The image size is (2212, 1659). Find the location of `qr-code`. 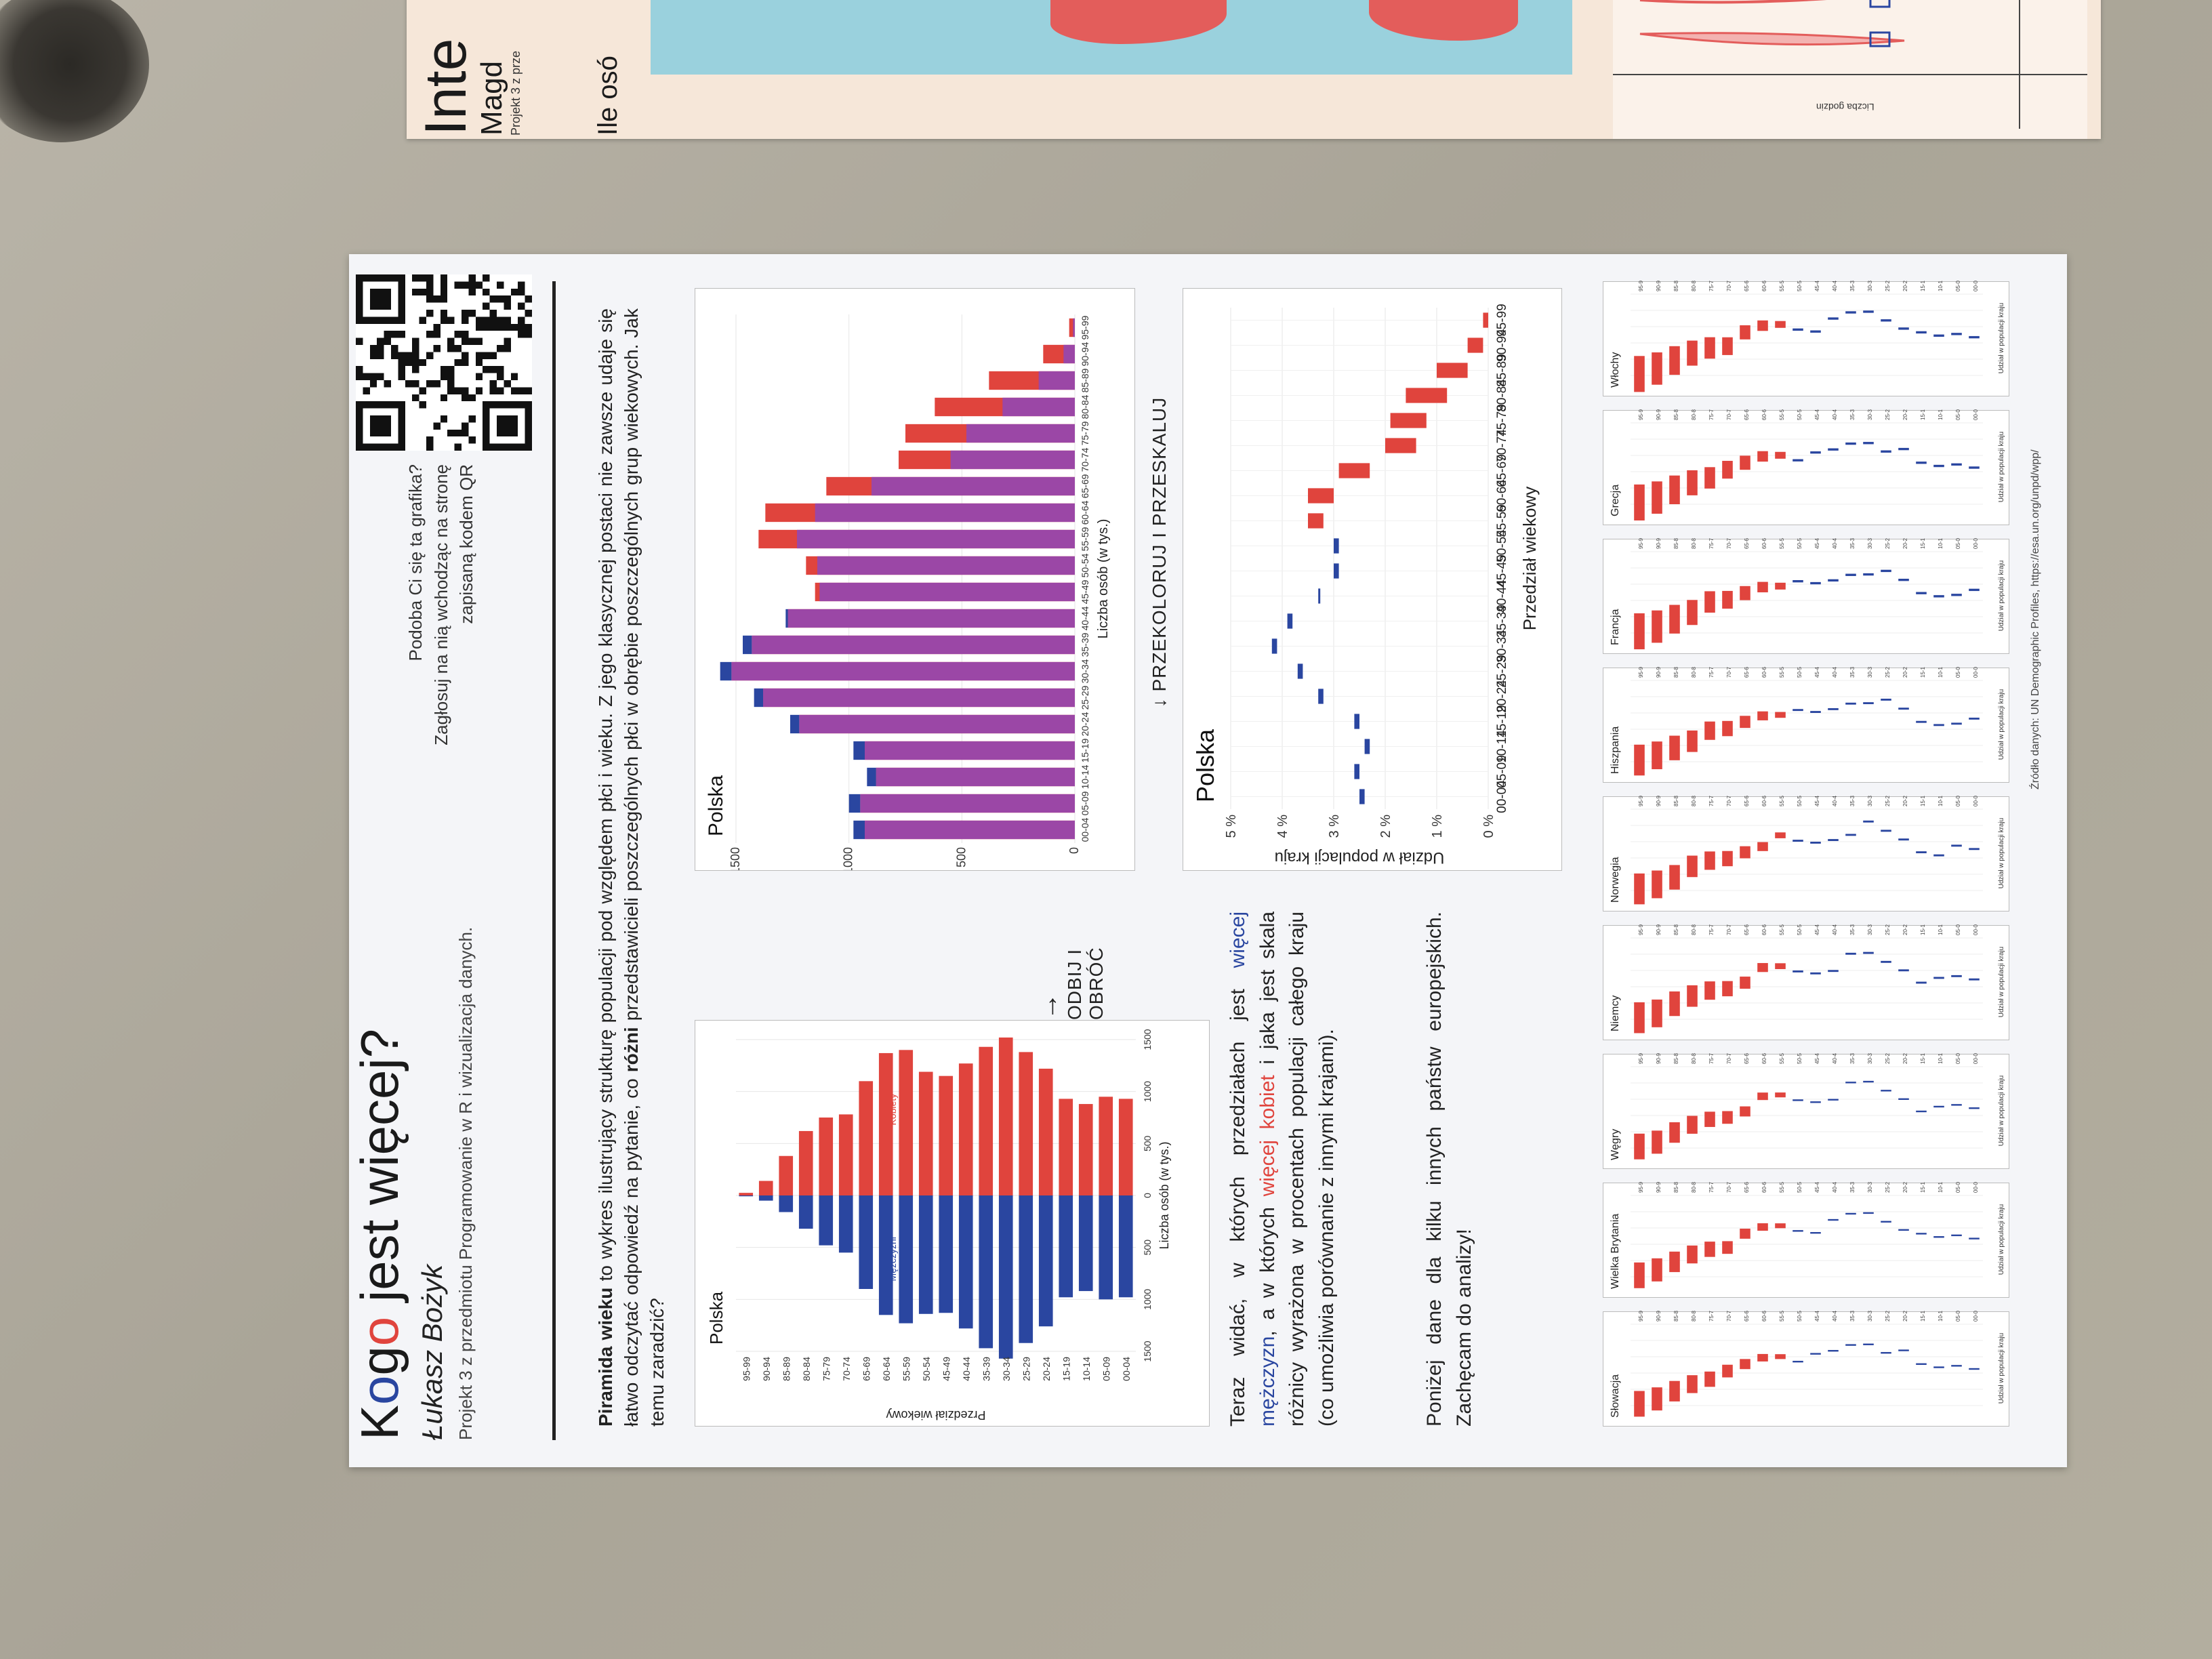

qr-code is located at coordinates (444, 362).